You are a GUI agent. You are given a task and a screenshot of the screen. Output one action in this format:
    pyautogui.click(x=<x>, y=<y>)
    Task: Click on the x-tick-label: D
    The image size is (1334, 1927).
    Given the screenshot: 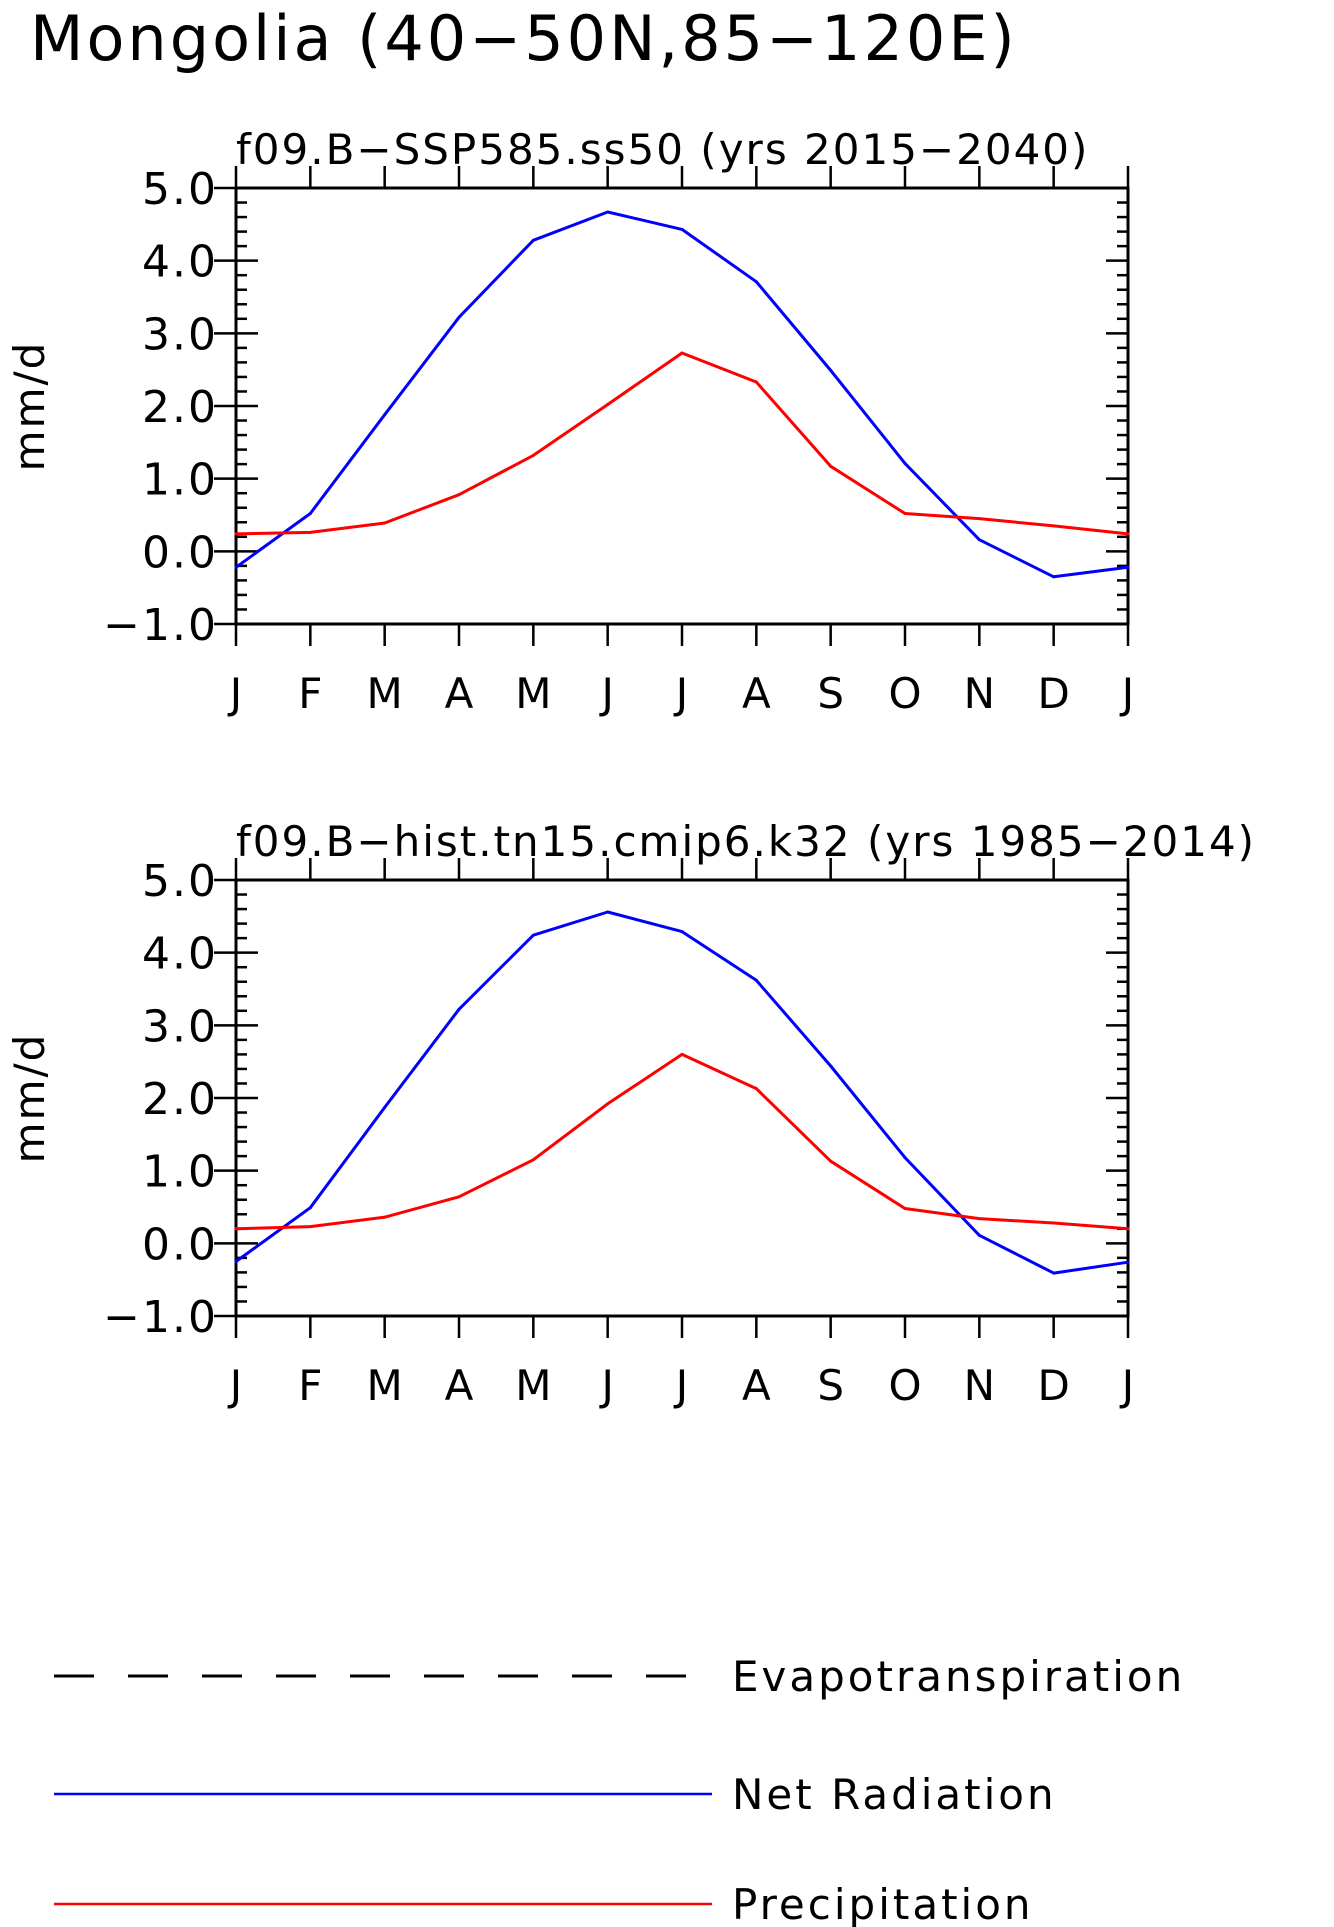 What is the action you would take?
    pyautogui.click(x=1053, y=693)
    